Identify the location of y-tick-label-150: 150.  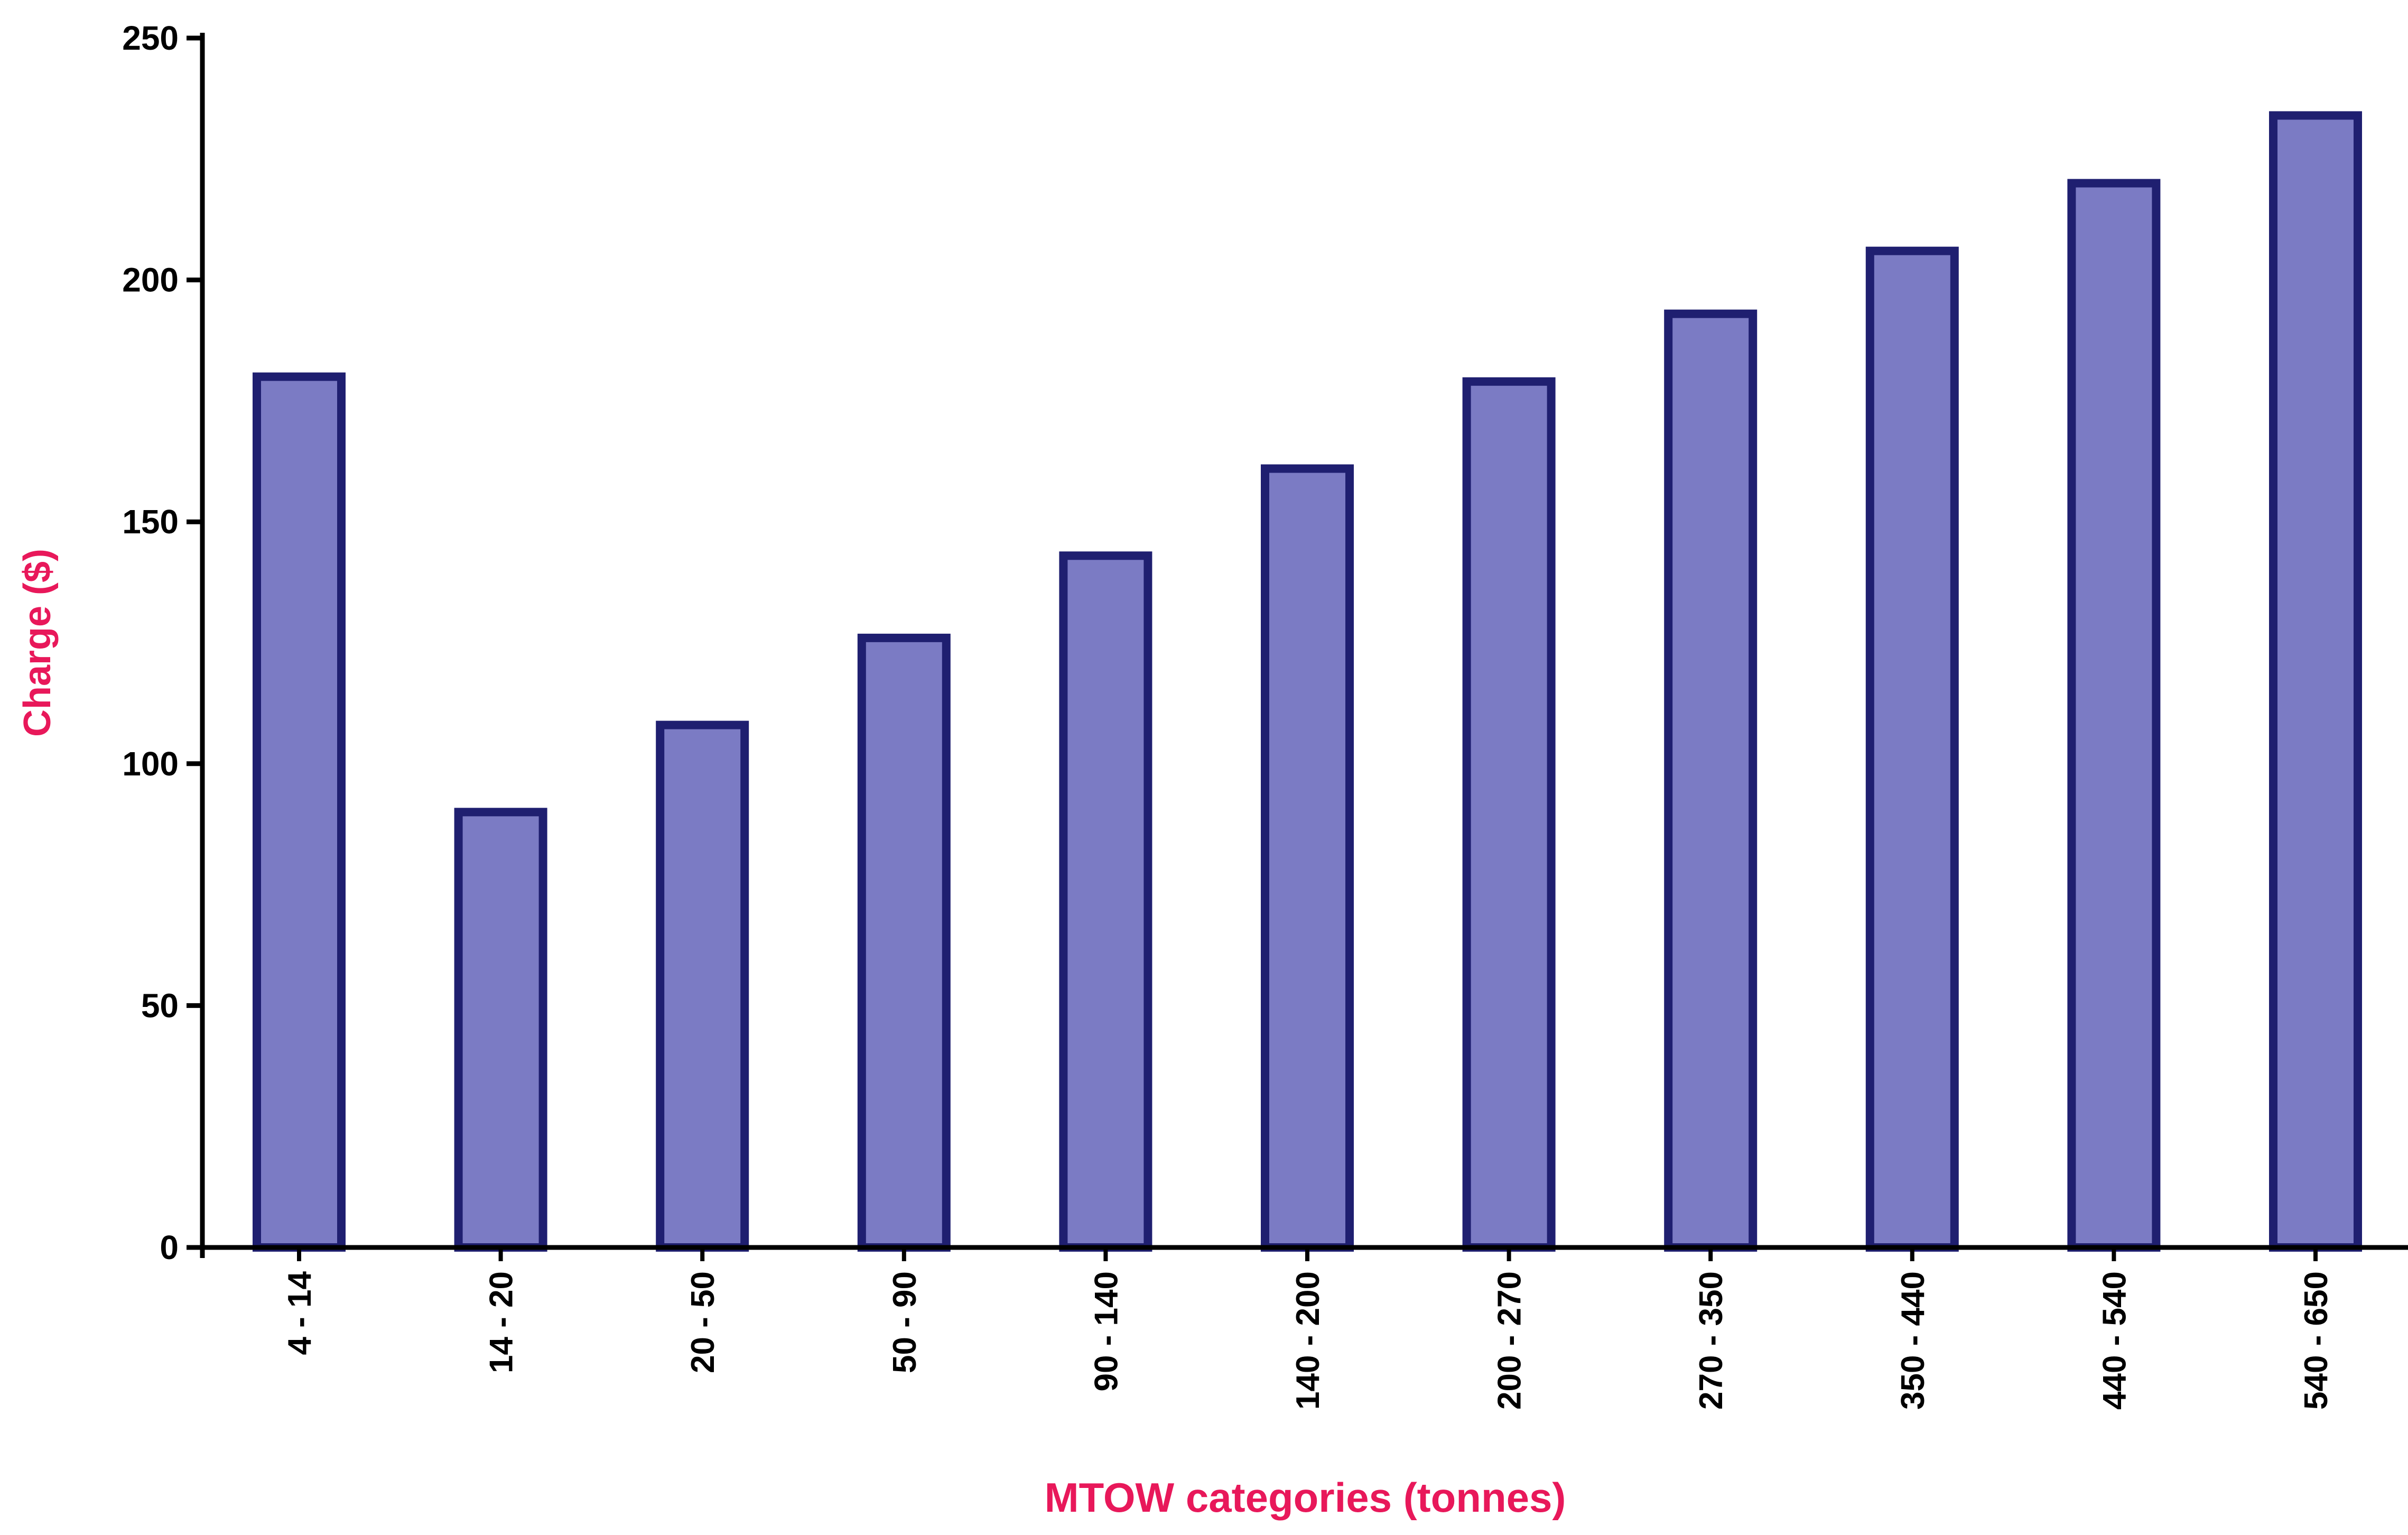
(150, 522).